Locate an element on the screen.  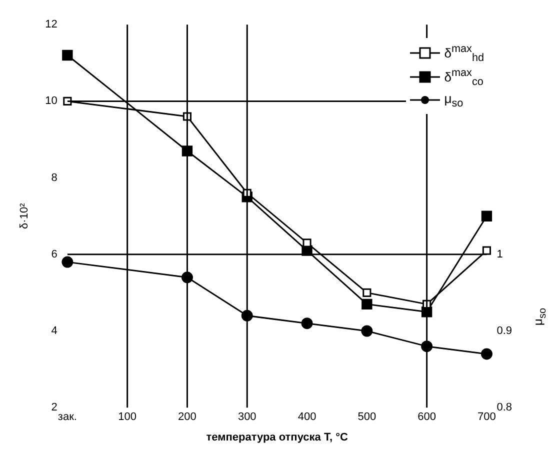
y2-tick-label: 0.9 is located at coordinates (504, 331).